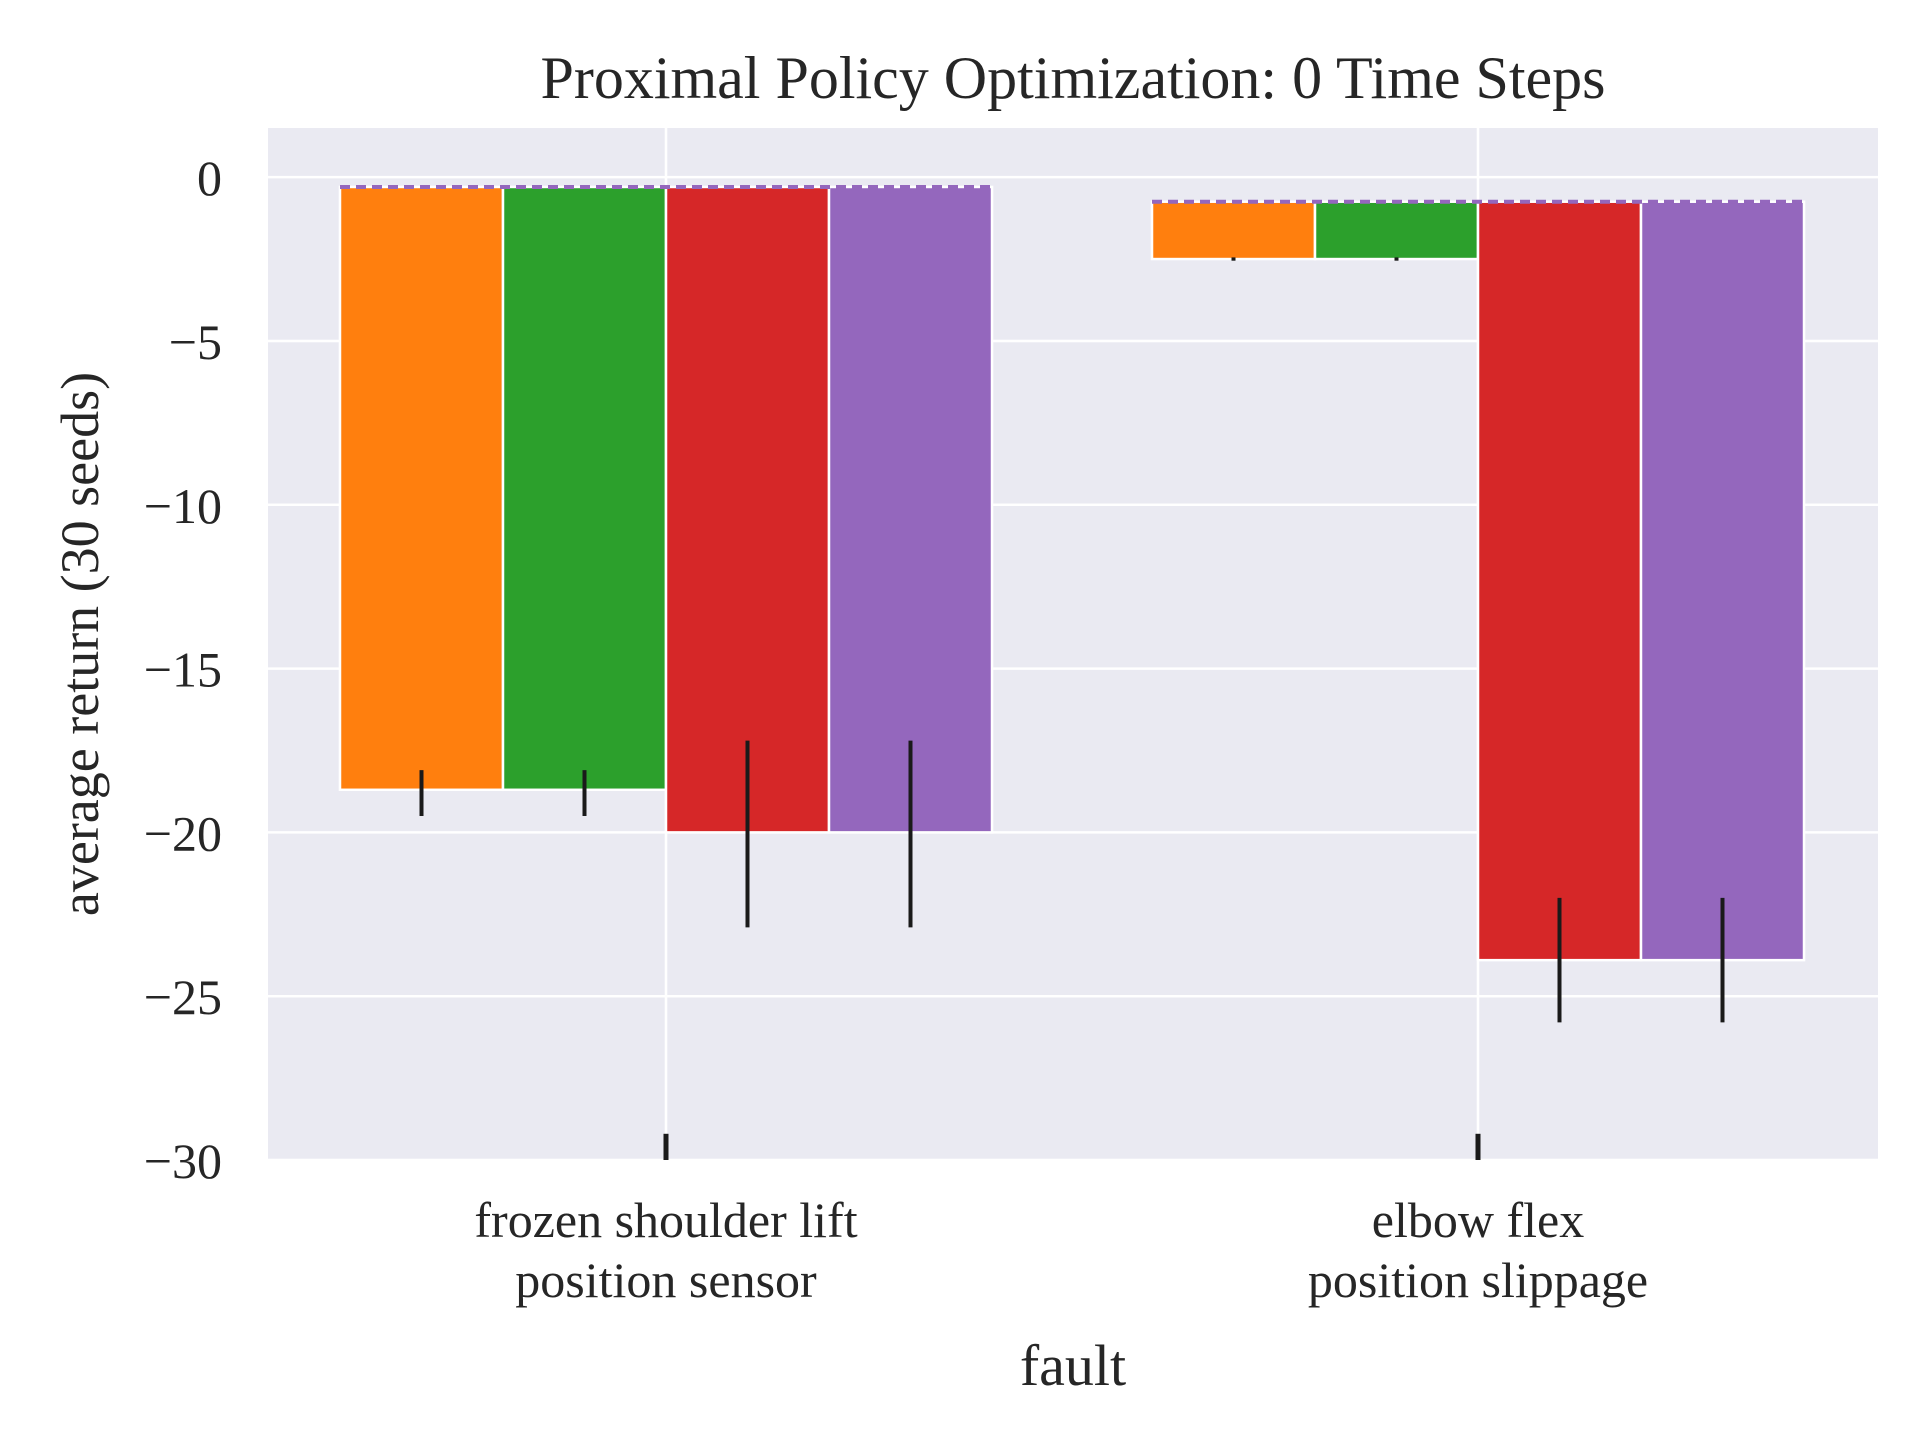 The width and height of the screenshot is (1920, 1440). I want to click on y-tick-labels: 0 −5 −10 −15 −20 −25 −30, so click(183, 669).